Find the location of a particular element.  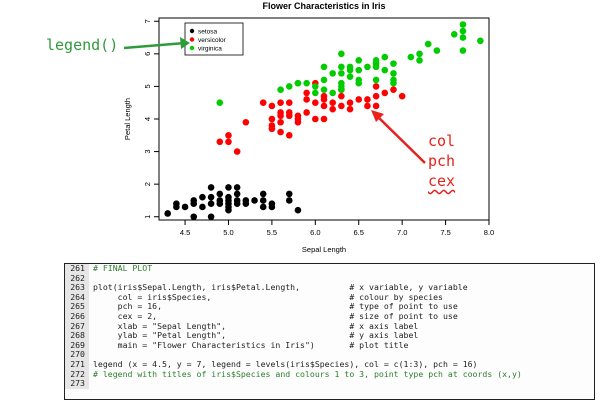

line-number: 269 is located at coordinates (77, 345).